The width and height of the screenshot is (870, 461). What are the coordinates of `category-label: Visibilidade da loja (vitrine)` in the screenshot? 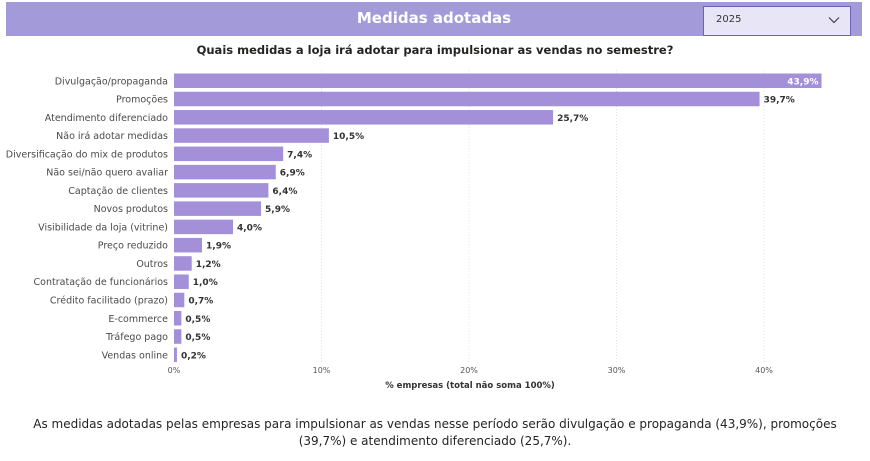 It's located at (103, 227).